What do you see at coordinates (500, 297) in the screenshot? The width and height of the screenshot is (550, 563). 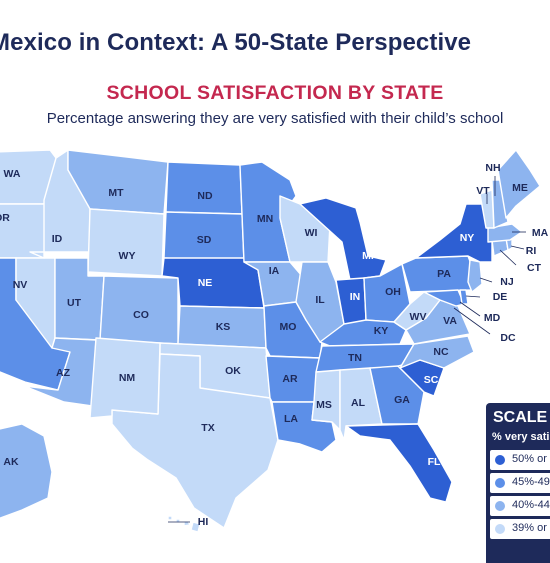 I see `state-label-de: DE` at bounding box center [500, 297].